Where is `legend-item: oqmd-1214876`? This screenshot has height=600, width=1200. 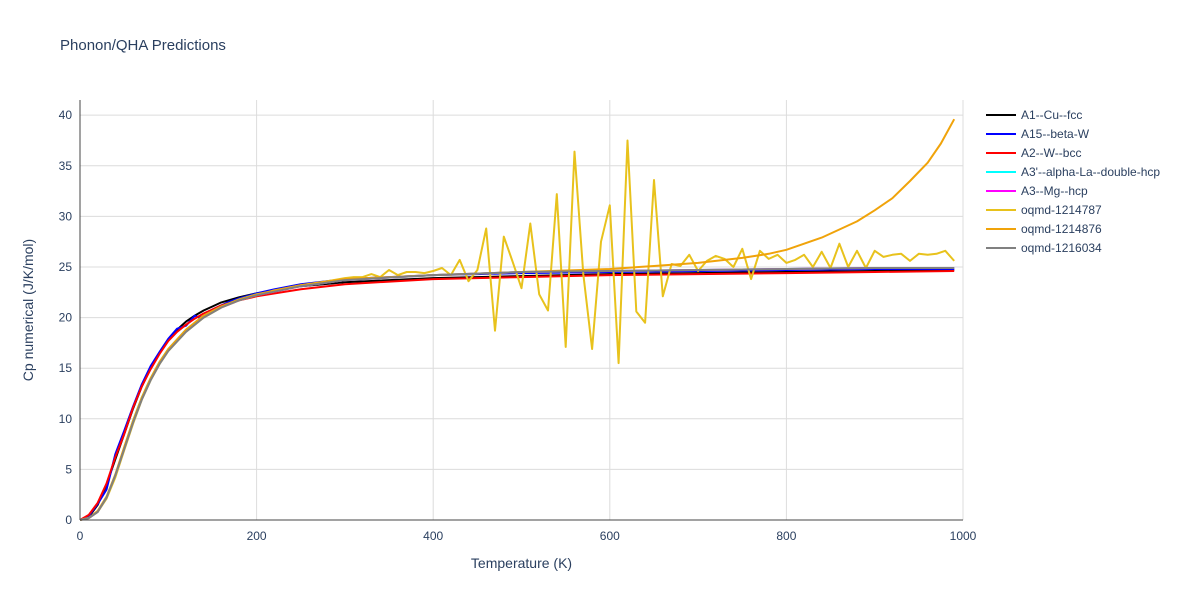
legend-item: oqmd-1214876 is located at coordinates (1044, 229).